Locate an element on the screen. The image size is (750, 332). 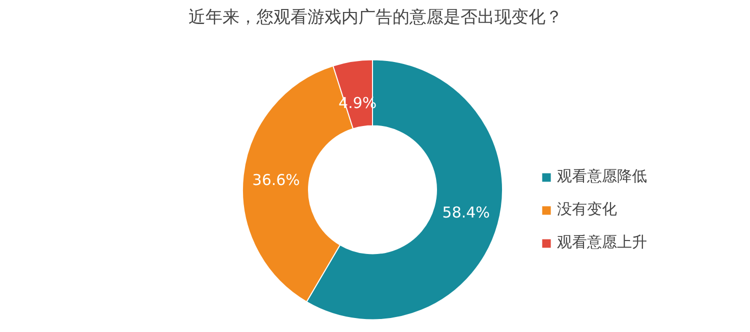
data-label: 36.6% is located at coordinates (276, 179).